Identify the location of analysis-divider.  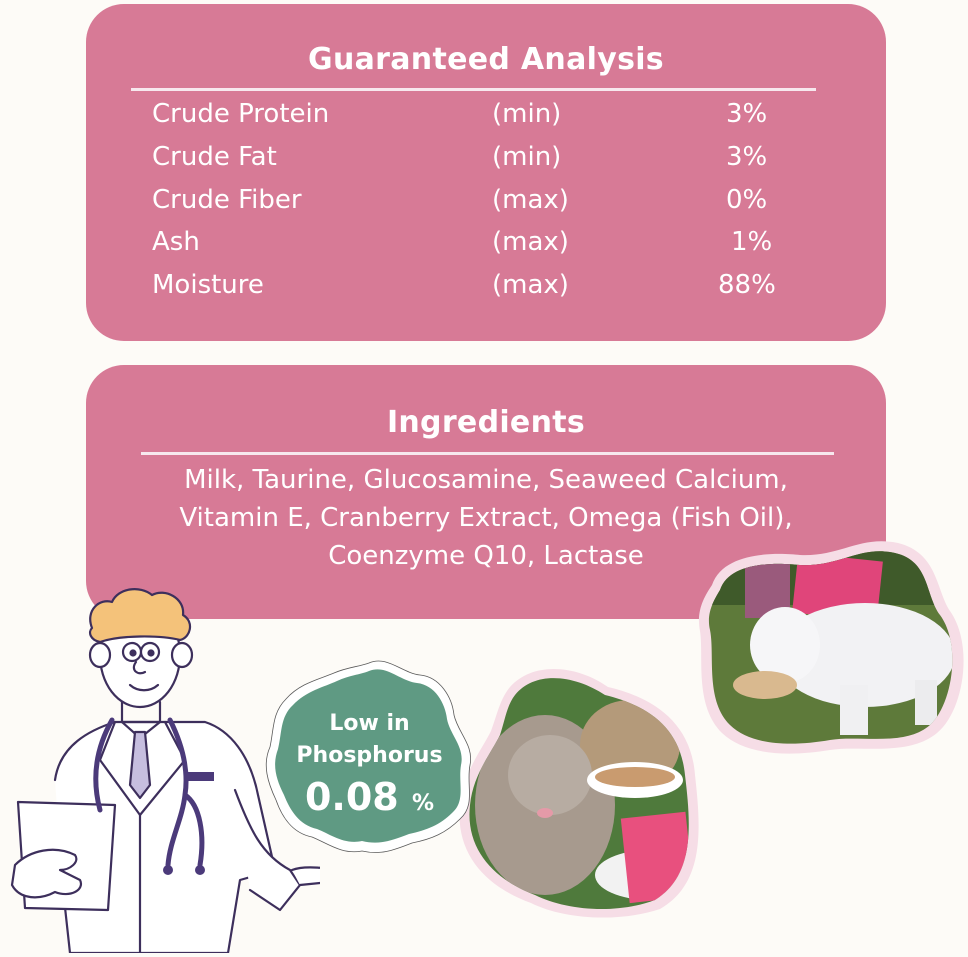
(473, 89).